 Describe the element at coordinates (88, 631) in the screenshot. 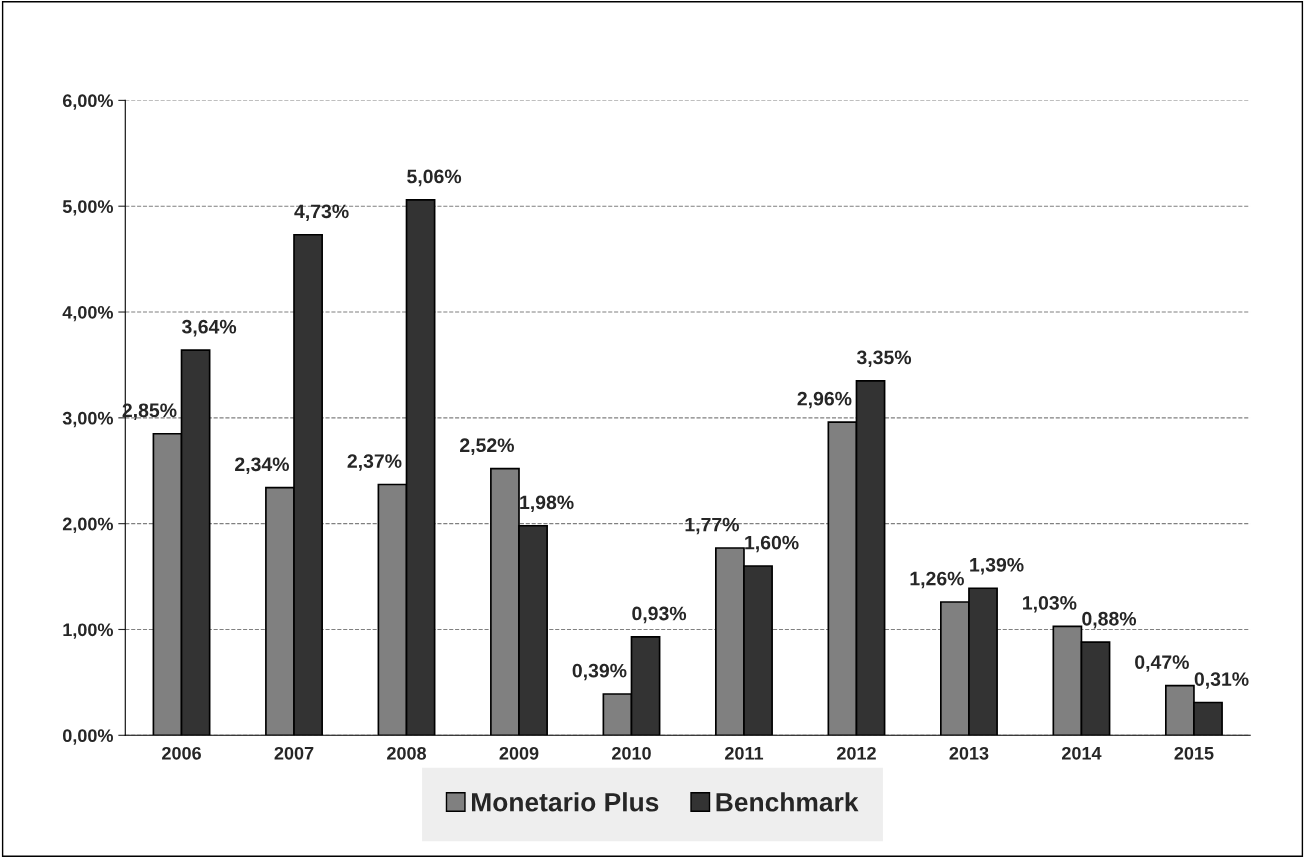

I see `y-tick-label: 1,00%` at that location.